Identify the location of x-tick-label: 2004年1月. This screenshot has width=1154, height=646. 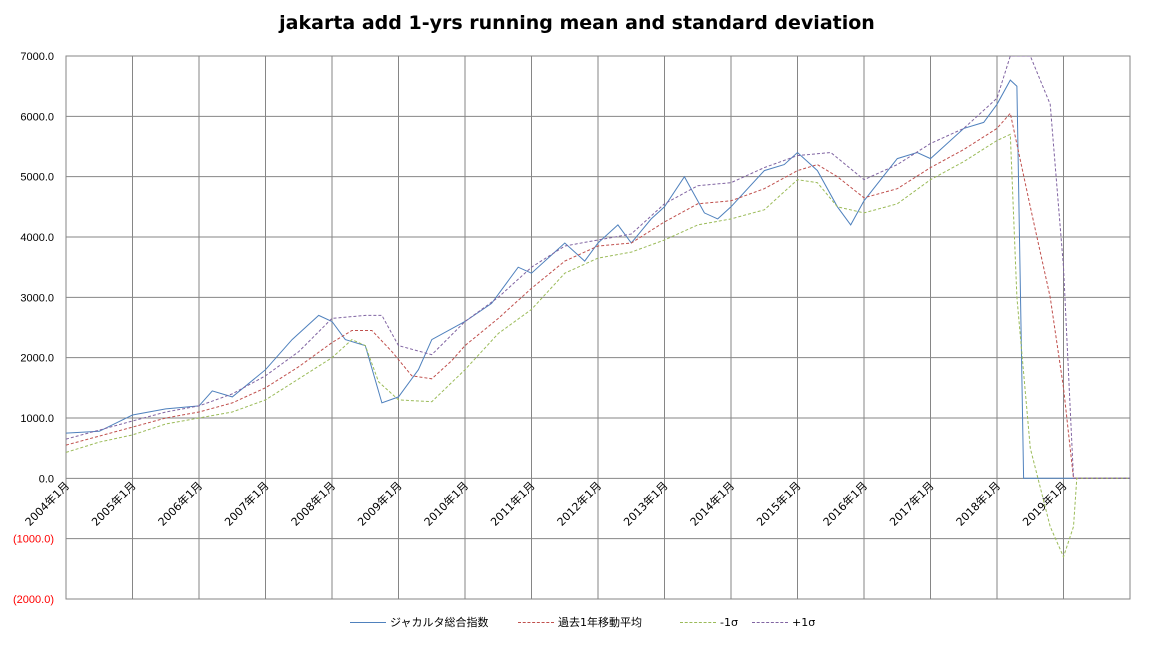
(47, 504).